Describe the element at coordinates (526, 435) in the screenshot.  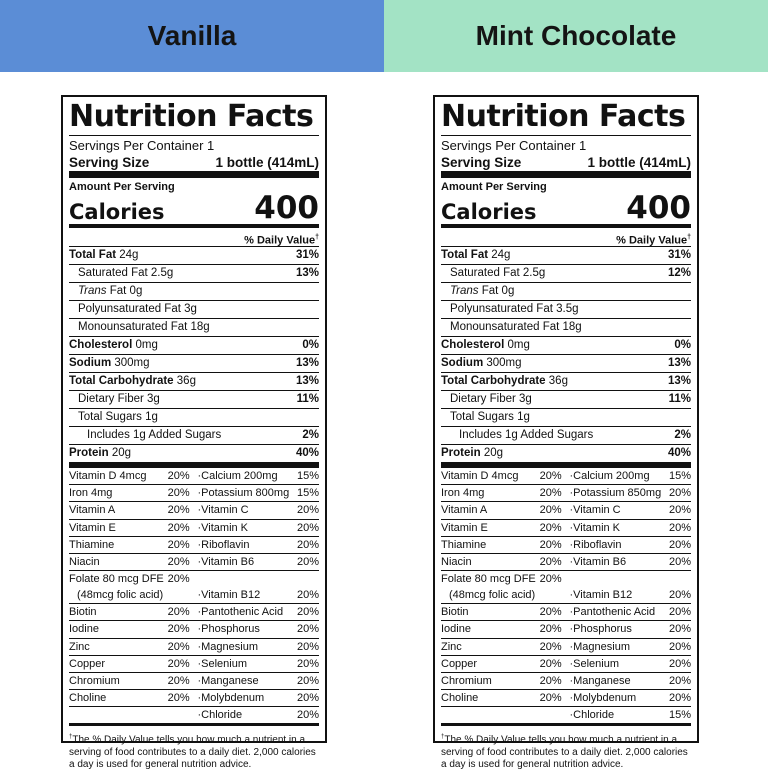
I see `nutrient-name: Includes 1g Added Sugars` at that location.